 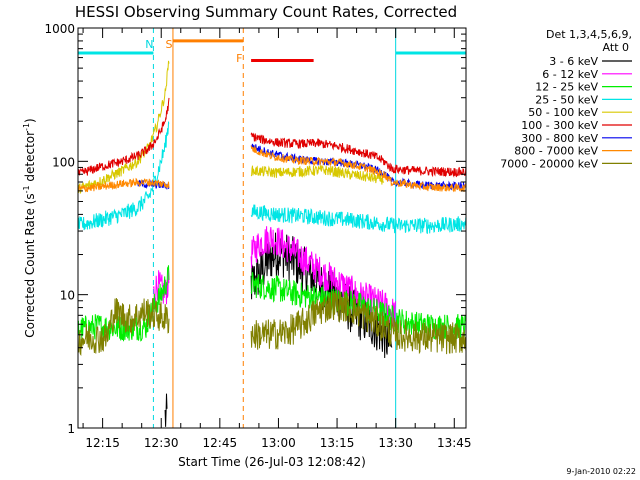 I want to click on x-tick-label-12-45: 12:45, so click(x=220, y=443).